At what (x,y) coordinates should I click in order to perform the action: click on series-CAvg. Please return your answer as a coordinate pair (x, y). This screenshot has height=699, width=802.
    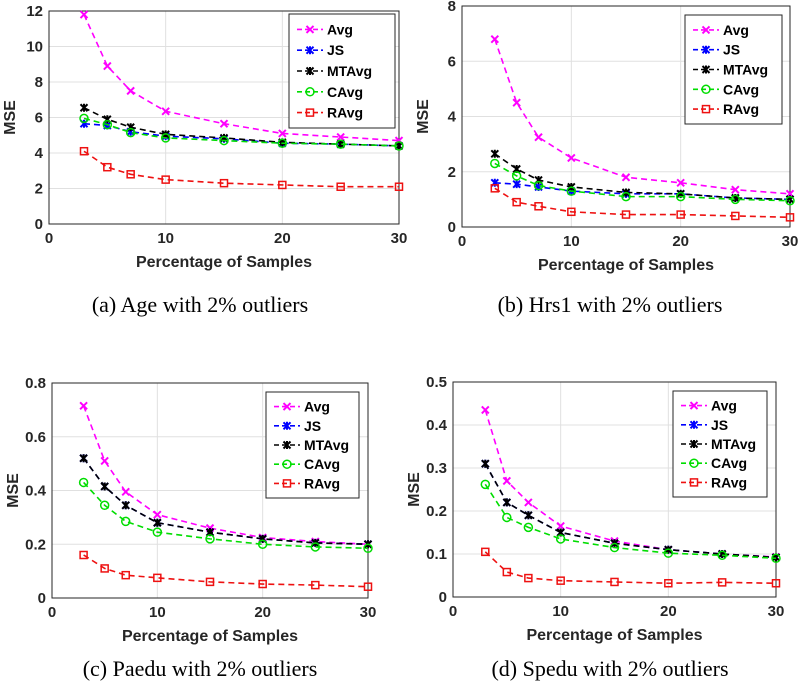
    Looking at the image, I should click on (241, 132).